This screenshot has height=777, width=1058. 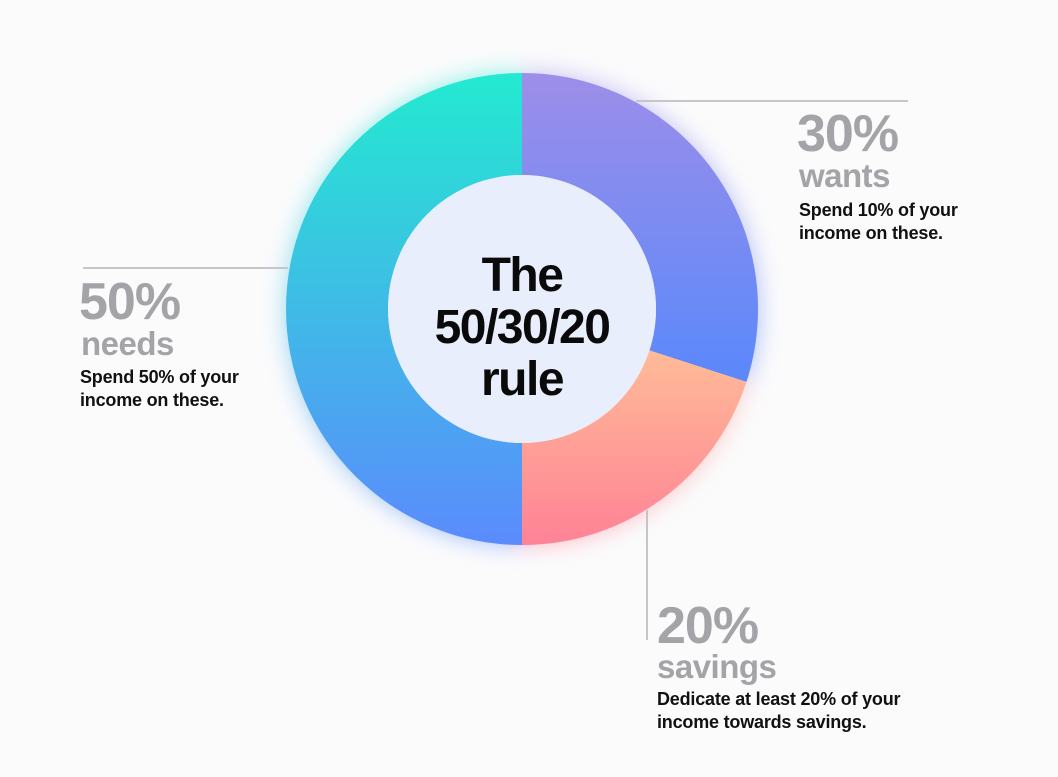 What do you see at coordinates (634, 447) in the screenshot?
I see `donut-slice-savings` at bounding box center [634, 447].